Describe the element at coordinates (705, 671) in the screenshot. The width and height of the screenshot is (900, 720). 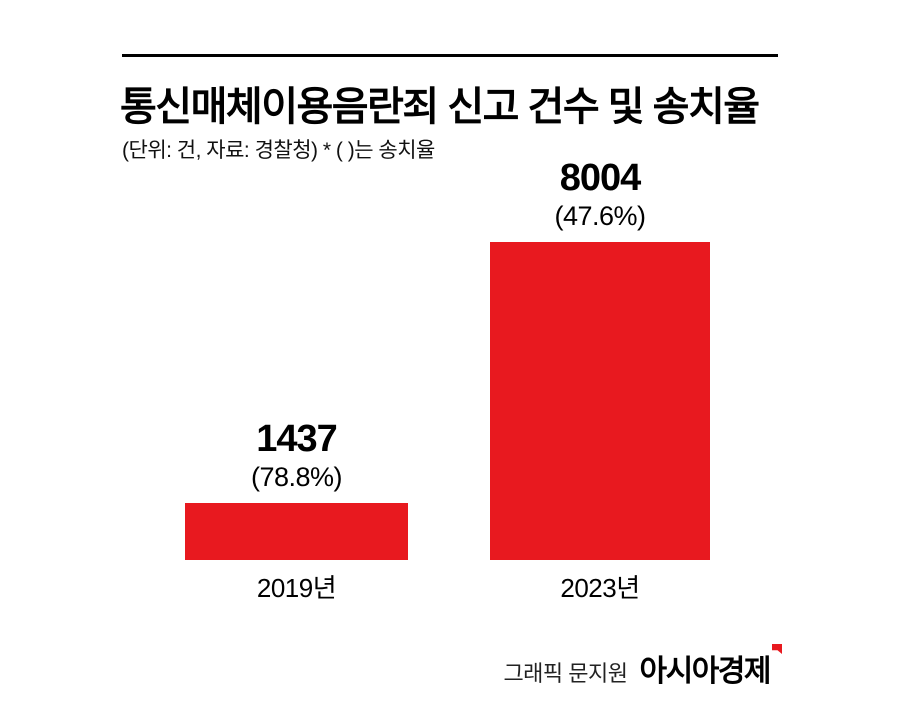
I see `brand-logo-text: 아시아경제` at that location.